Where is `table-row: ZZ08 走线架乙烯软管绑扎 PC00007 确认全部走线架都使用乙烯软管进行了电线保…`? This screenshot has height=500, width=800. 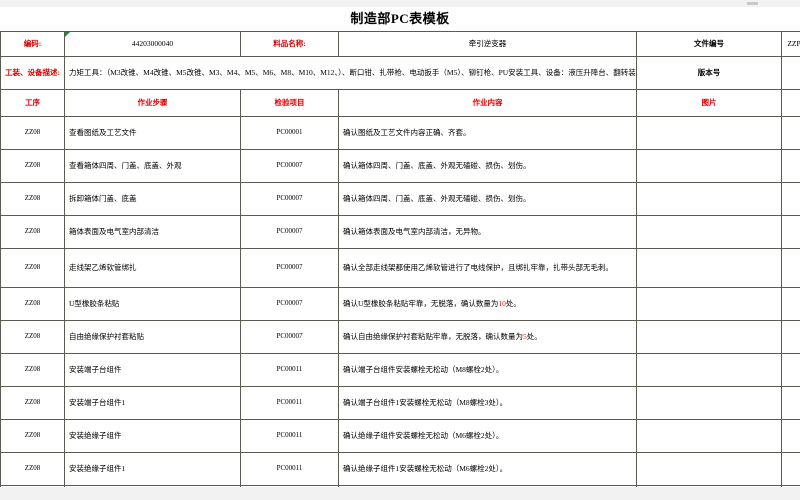
table-row: ZZ08 走线架乙烯软管绑扎 PC00007 确认全部走线架都使用乙烯软管进行了电线保… is located at coordinates (400, 268).